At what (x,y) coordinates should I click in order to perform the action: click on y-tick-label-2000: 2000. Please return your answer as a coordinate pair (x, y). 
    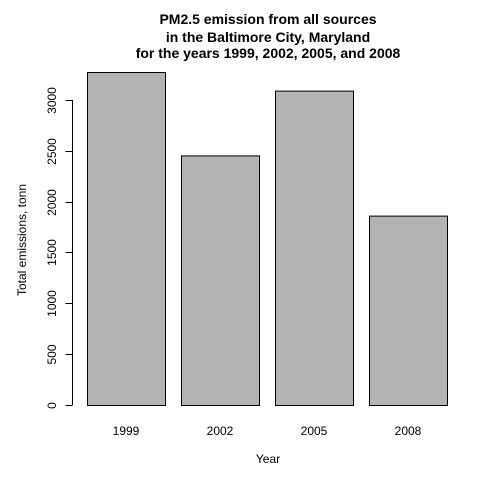
    Looking at the image, I should click on (52, 202).